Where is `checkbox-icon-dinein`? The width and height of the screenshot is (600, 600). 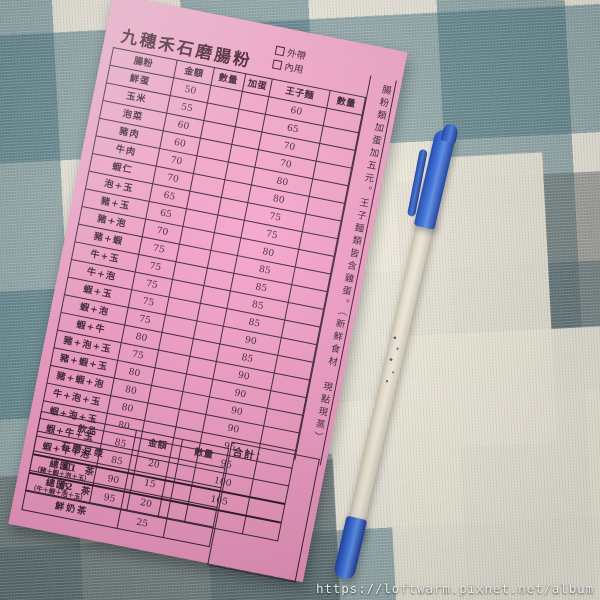
checkbox-icon-dinein is located at coordinates (277, 64).